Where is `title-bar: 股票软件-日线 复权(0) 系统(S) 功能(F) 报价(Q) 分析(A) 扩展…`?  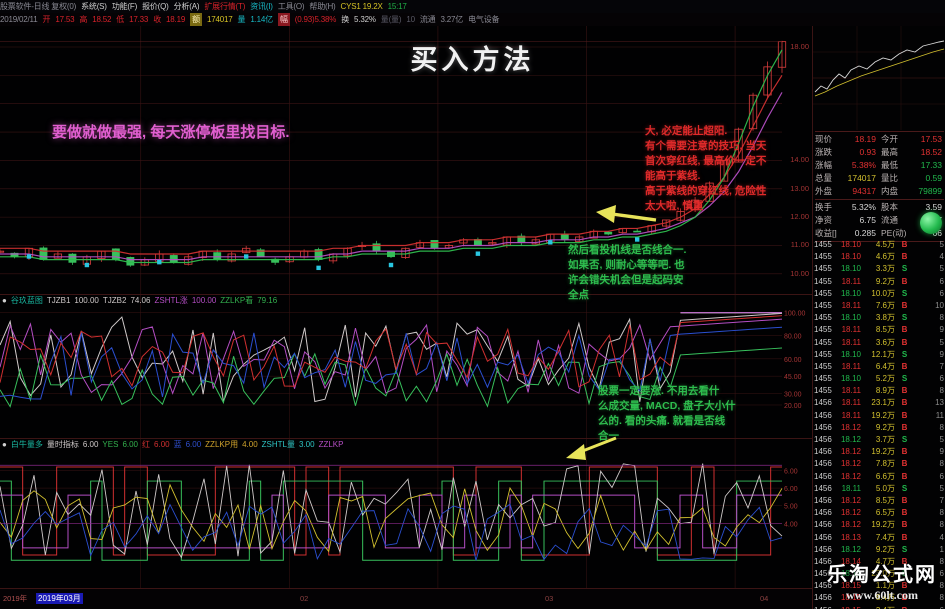
title-bar: 股票软件-日线 复权(0) 系统(S) 功能(F) 报价(Q) 分析(A) 扩展… is located at coordinates (472, 6).